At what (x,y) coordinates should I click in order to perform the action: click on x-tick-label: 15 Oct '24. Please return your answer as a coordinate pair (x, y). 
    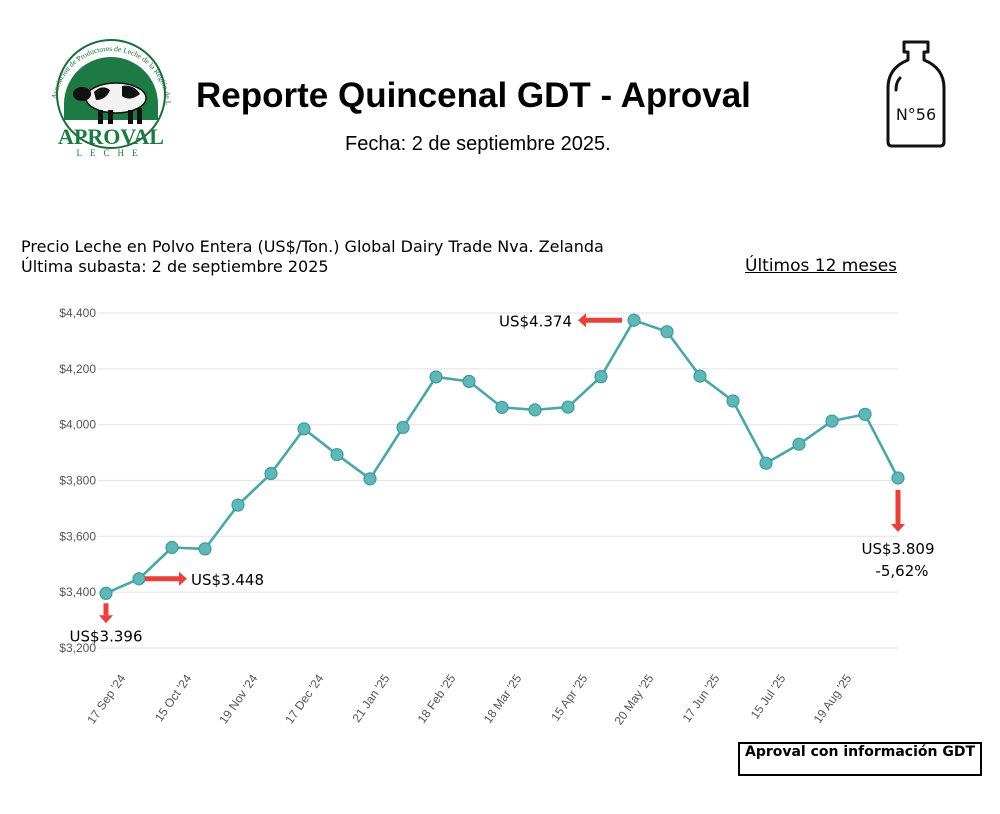
    Looking at the image, I should click on (173, 697).